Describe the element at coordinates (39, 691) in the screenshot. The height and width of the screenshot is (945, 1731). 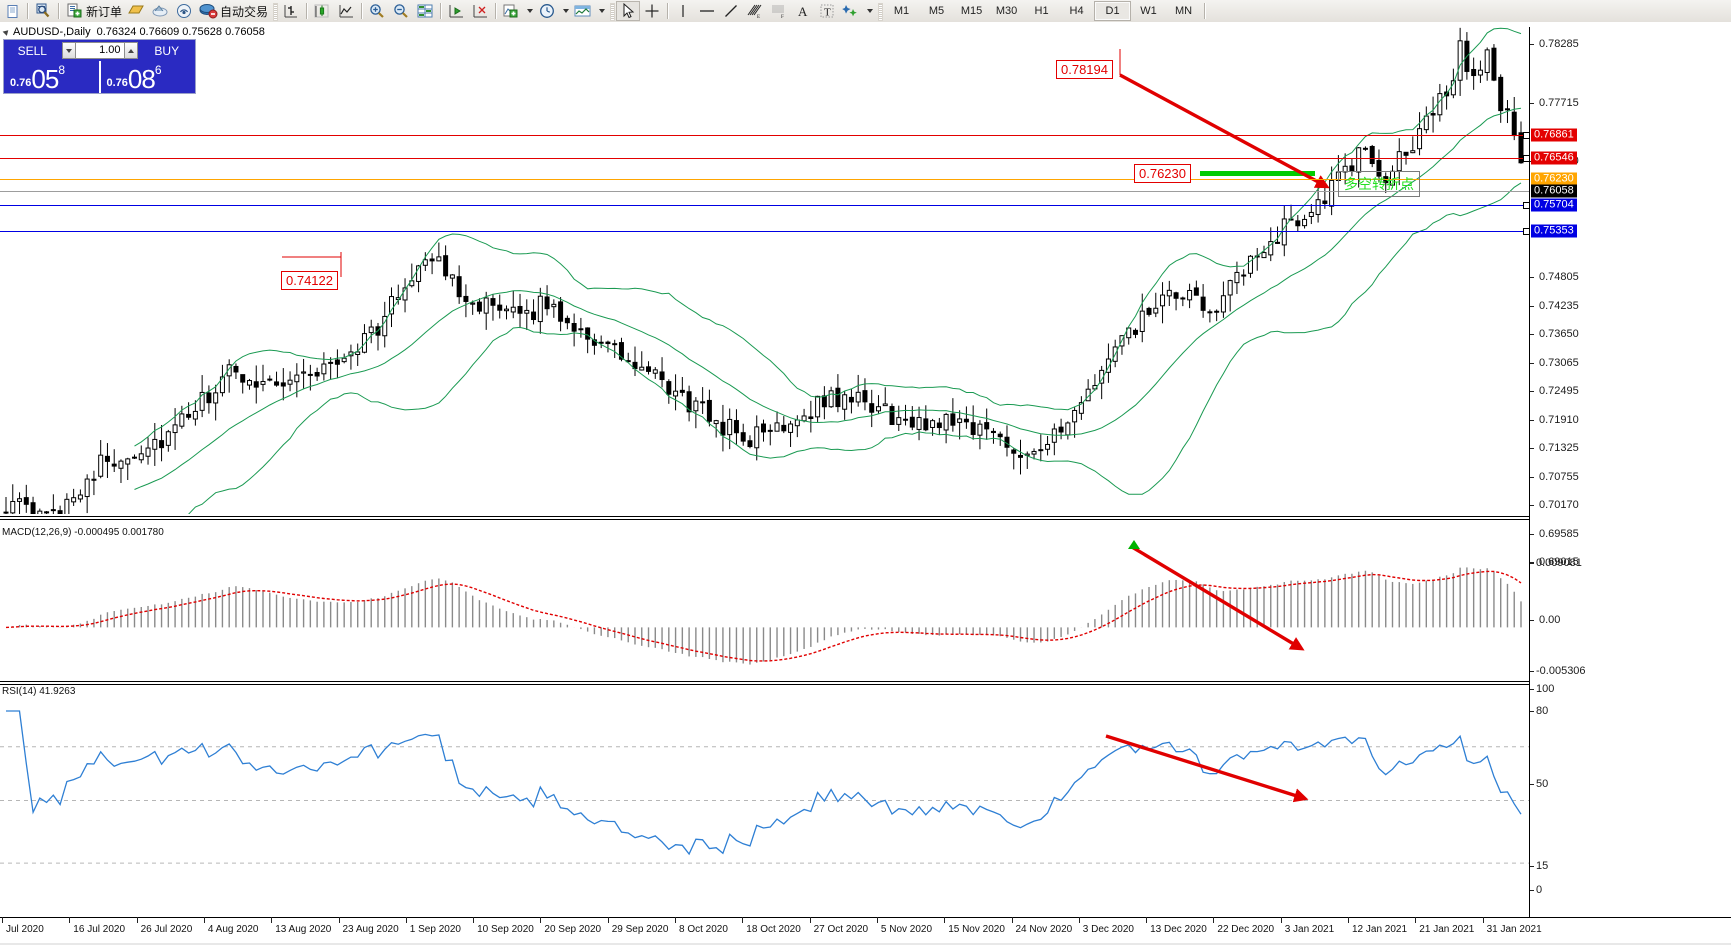
I see `rsi-label: RSI(14) 41.9263` at that location.